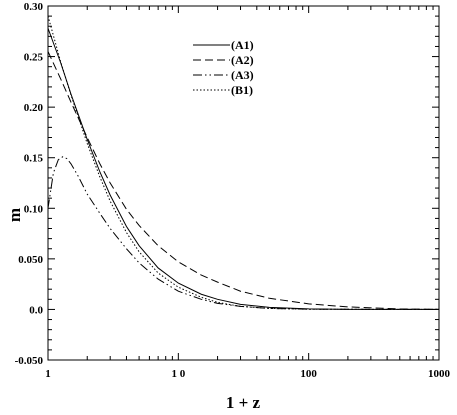 The width and height of the screenshot is (457, 415). What do you see at coordinates (34, 159) in the screenshot?
I see `y-tick-label: 0.15` at bounding box center [34, 159].